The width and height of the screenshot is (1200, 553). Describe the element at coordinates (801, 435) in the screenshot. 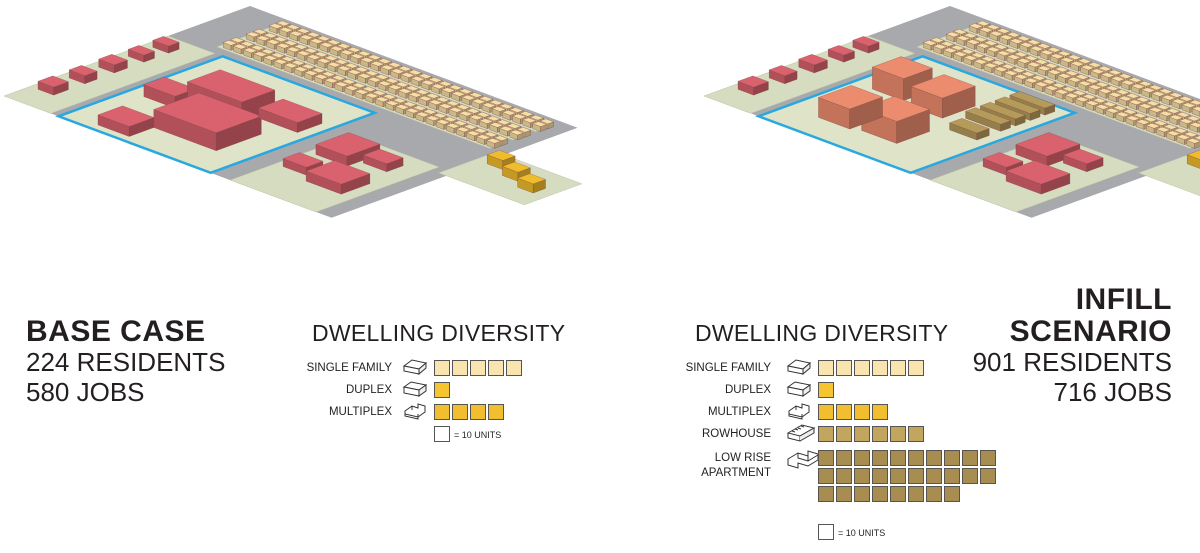

I see `rowhouse-icon` at that location.